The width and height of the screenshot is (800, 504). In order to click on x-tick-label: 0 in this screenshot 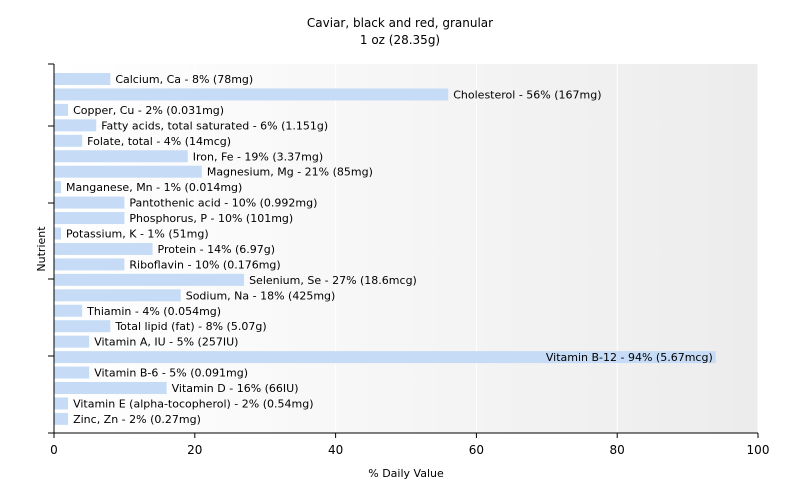, I will do `click(54, 450)`.